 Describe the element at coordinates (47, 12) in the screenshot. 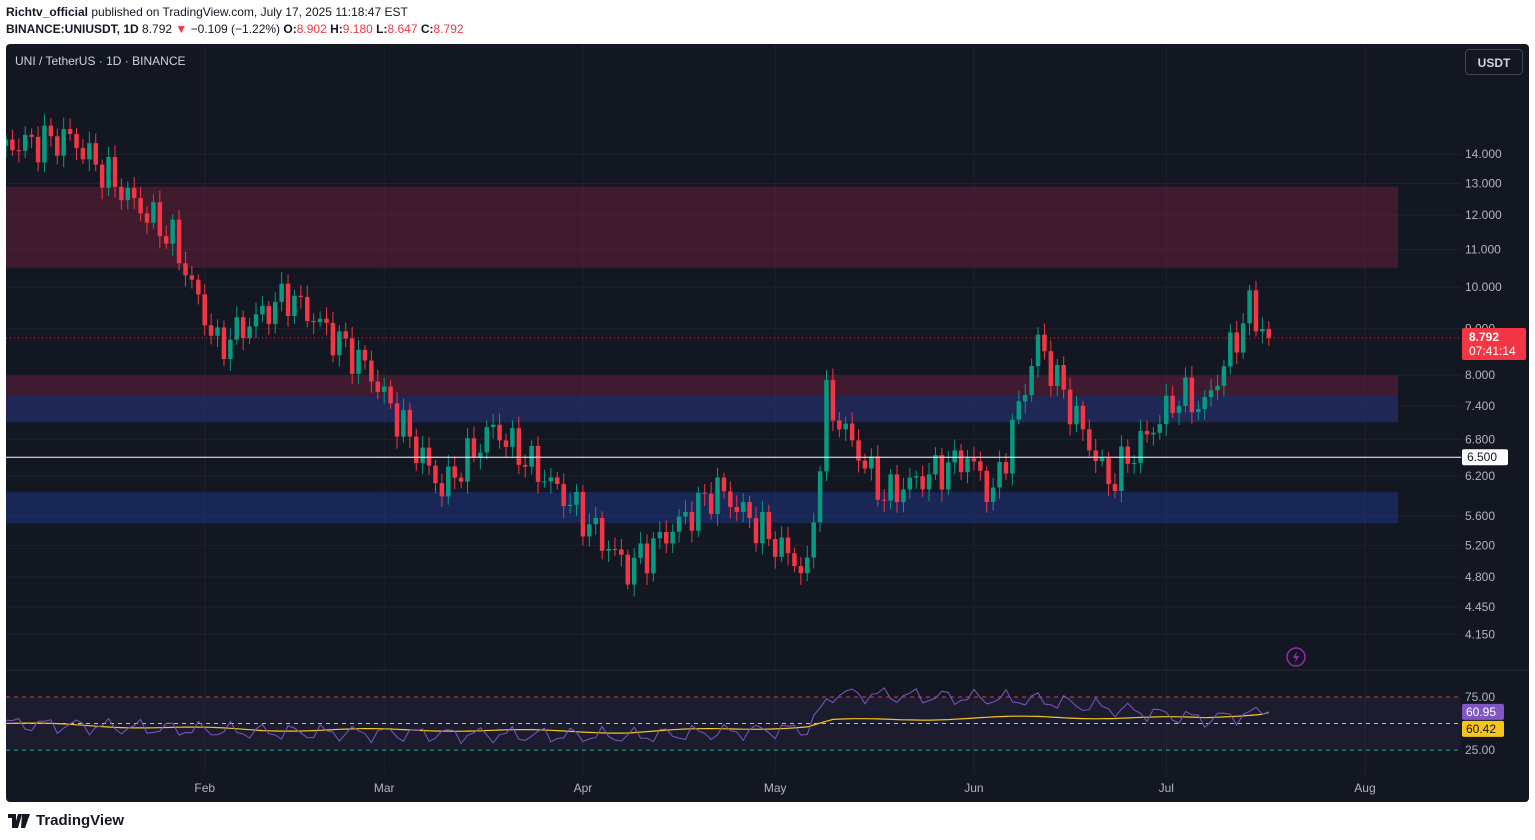

I see `author-name: Richtv_official` at that location.